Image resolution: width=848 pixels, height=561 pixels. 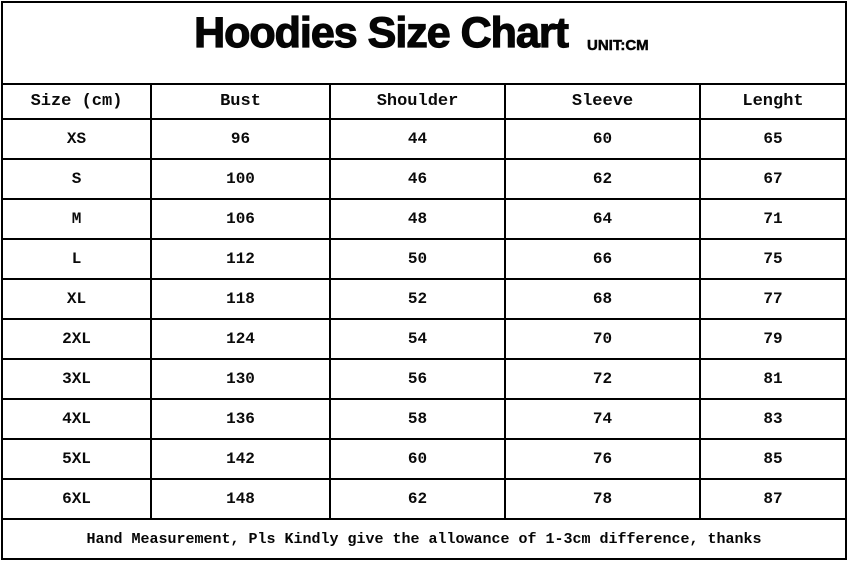 I want to click on title-bar: Hoodies Size Chart UNIT:CM, so click(x=424, y=43).